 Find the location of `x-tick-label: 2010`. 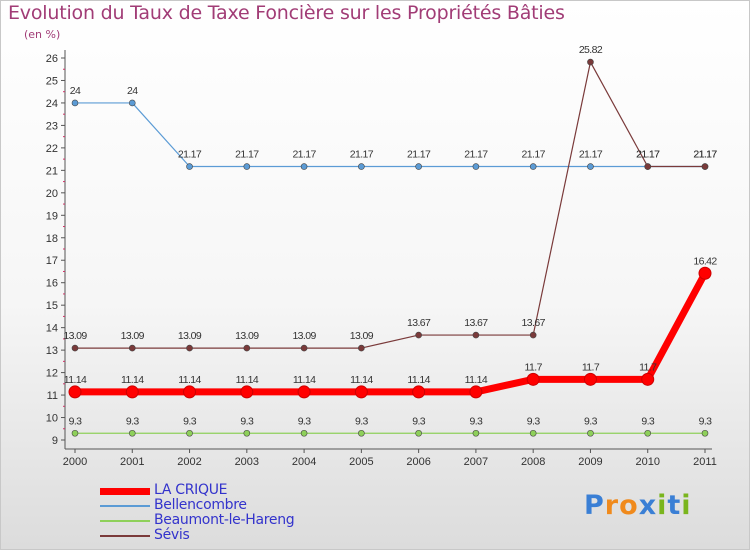

x-tick-label: 2010 is located at coordinates (647, 462).